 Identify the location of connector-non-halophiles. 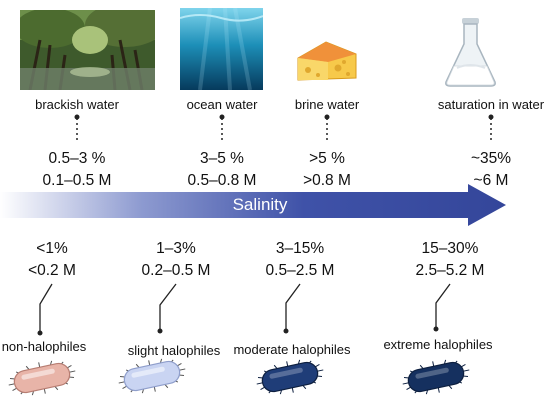
(46, 307).